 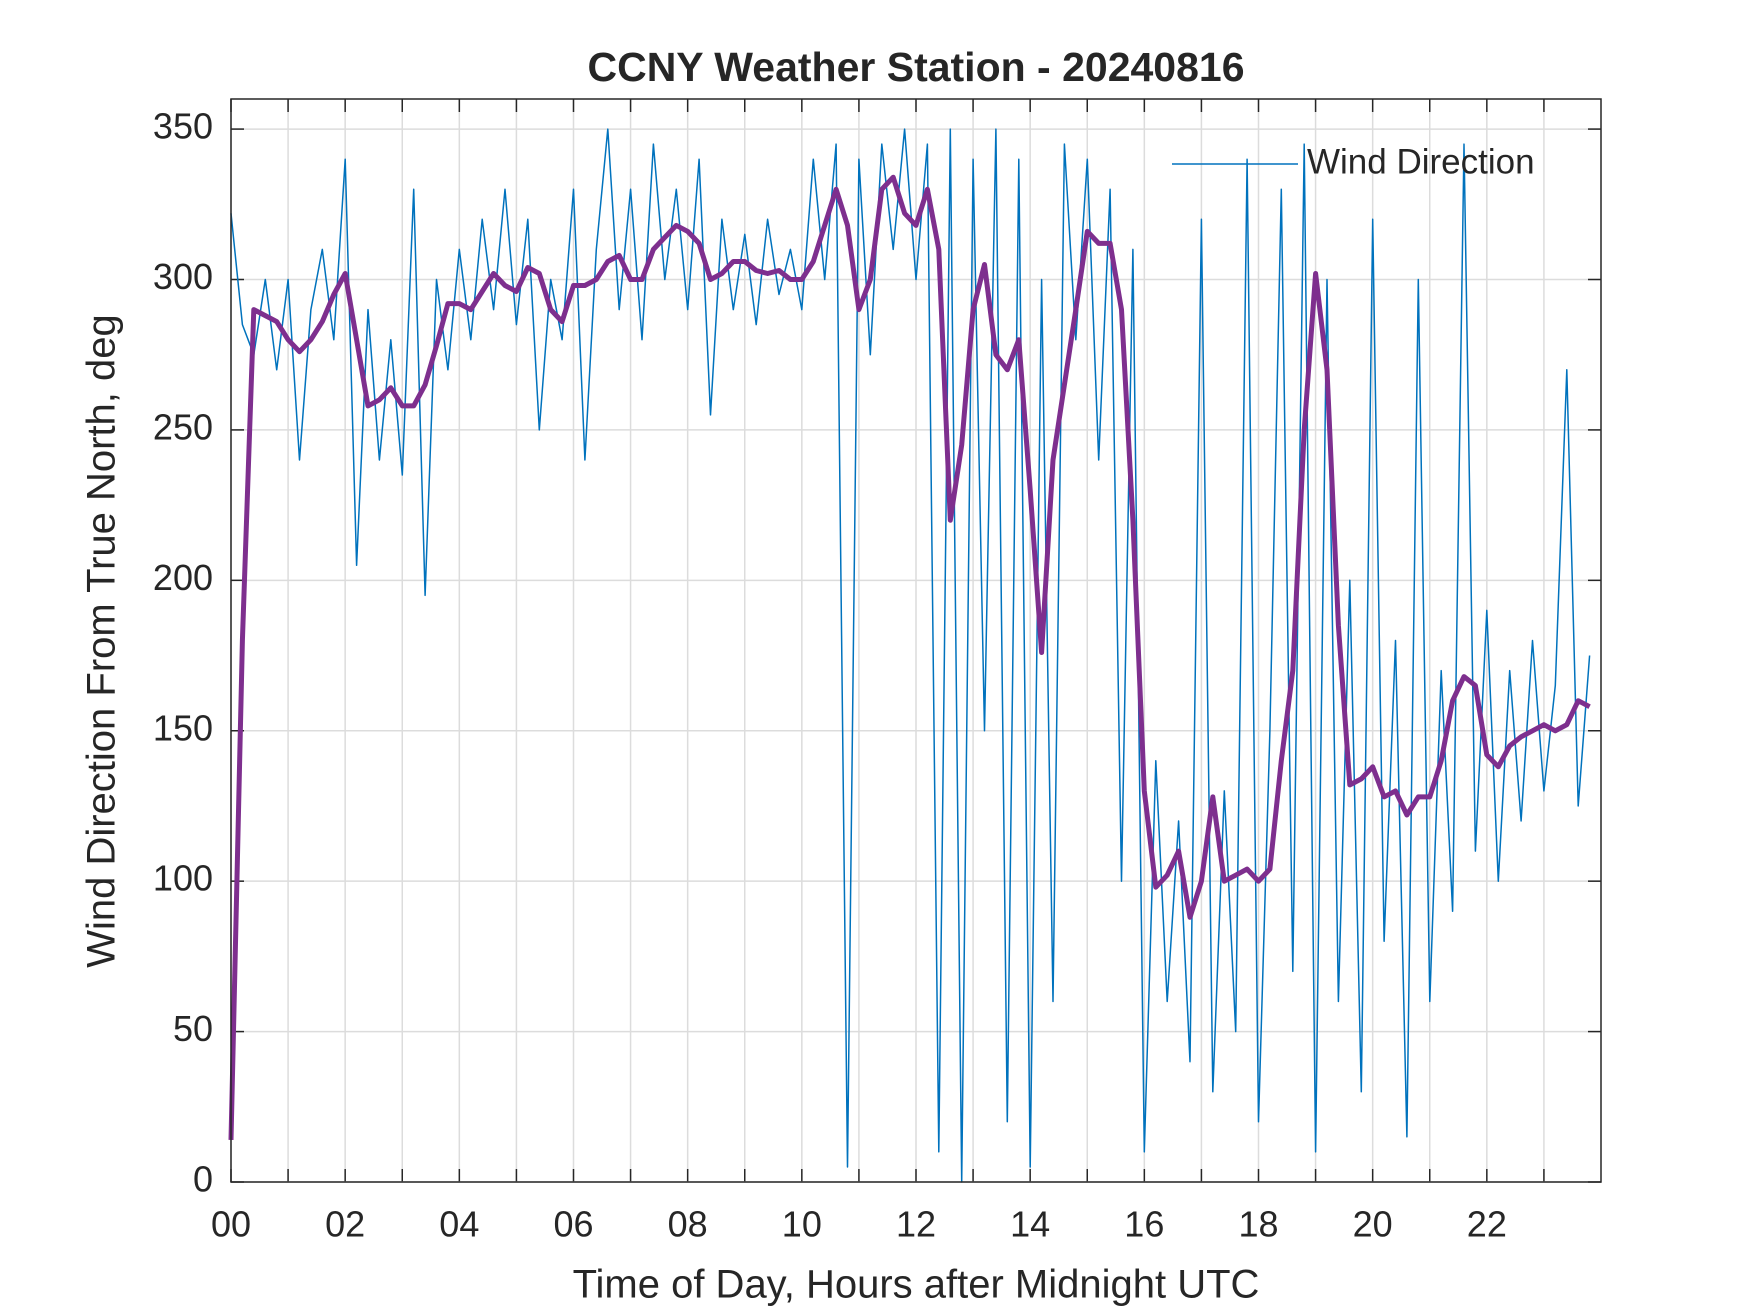 I want to click on x-tick-label: 12, so click(x=916, y=1224).